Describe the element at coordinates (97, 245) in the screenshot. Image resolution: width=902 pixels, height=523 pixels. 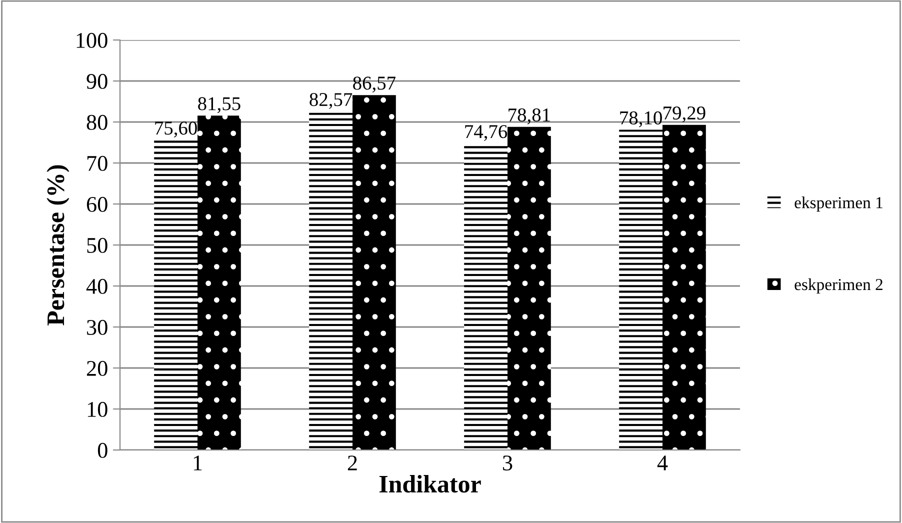
I see `y-tick-label: 50` at that location.